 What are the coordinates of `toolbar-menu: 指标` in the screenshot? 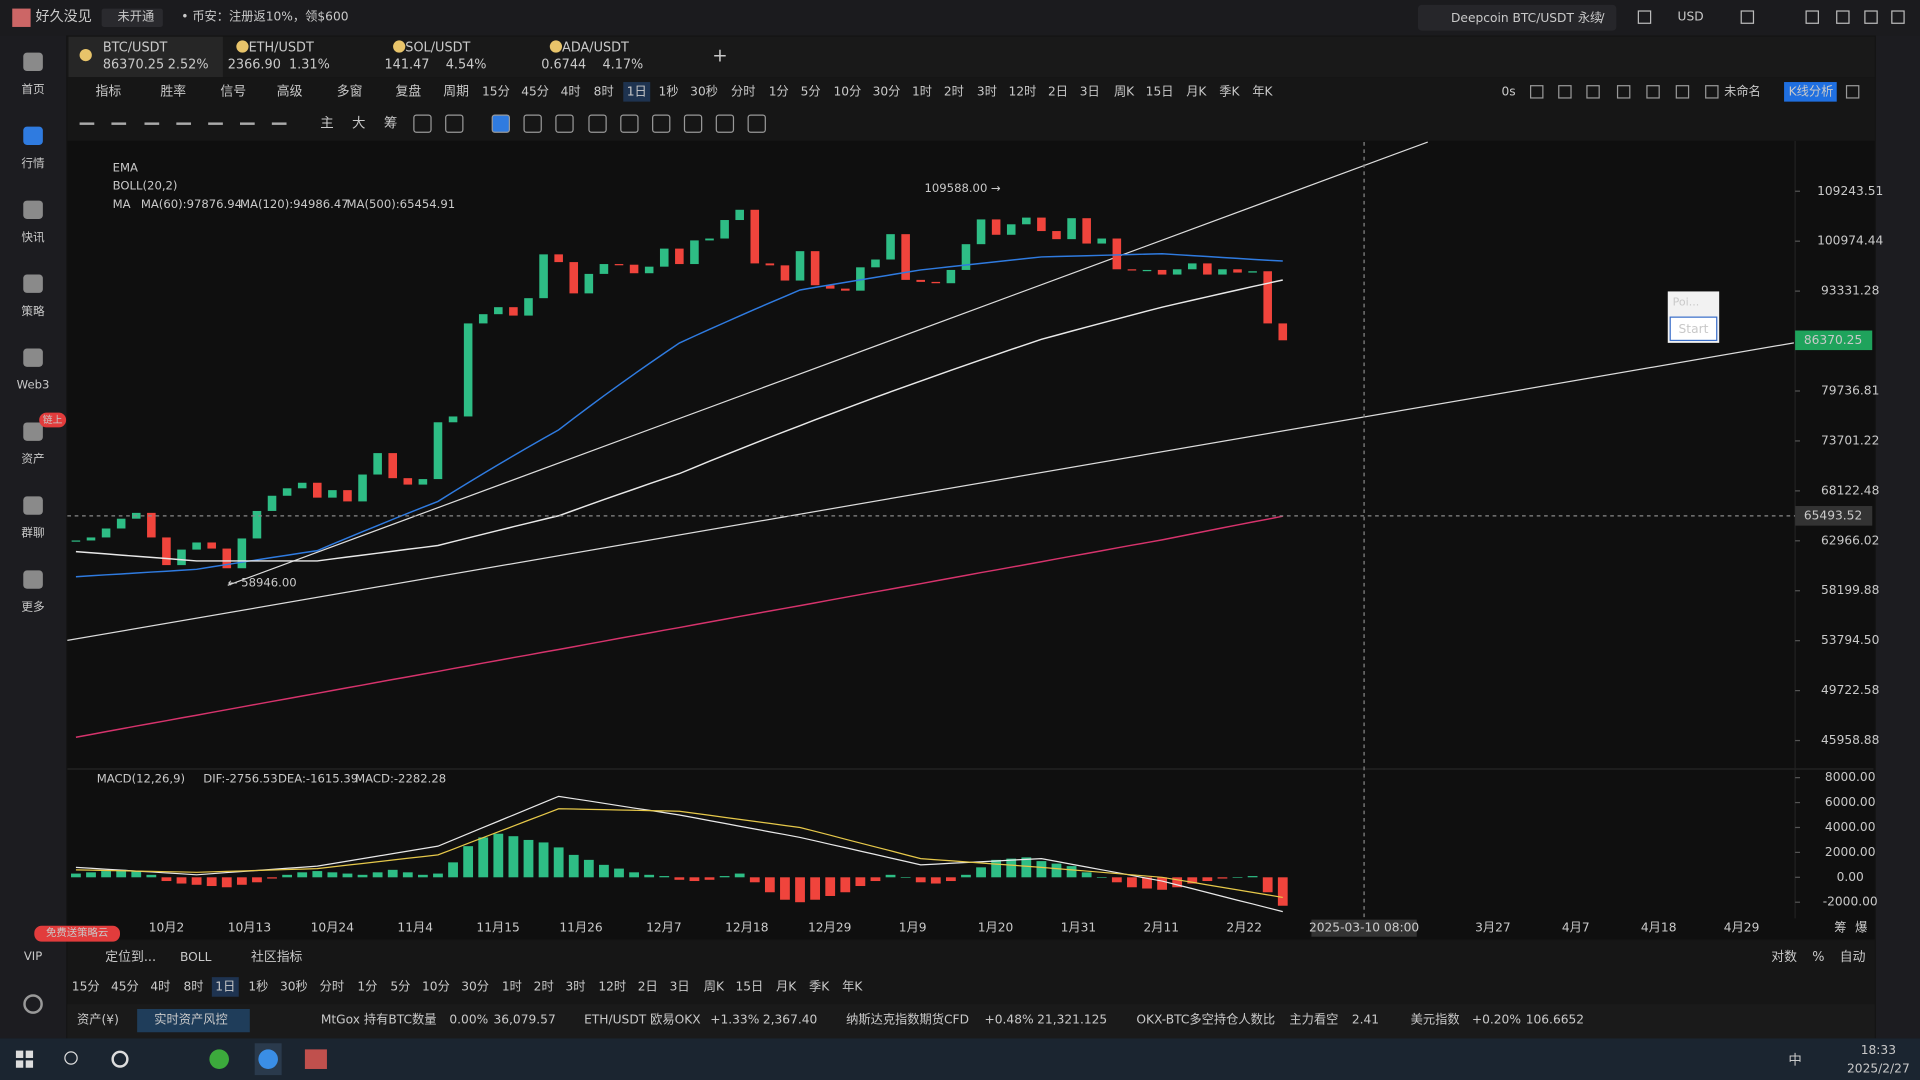 It's located at (109, 91).